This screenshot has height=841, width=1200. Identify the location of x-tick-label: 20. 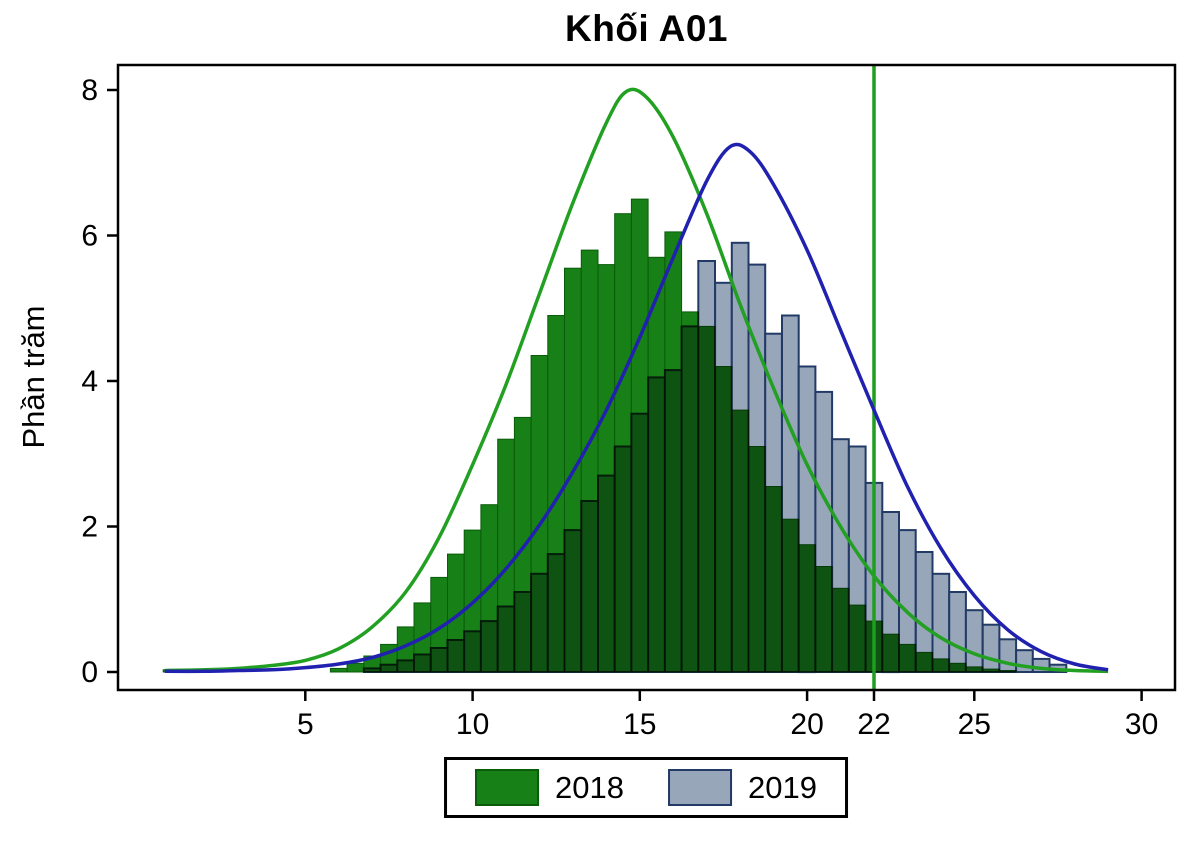
(806, 724).